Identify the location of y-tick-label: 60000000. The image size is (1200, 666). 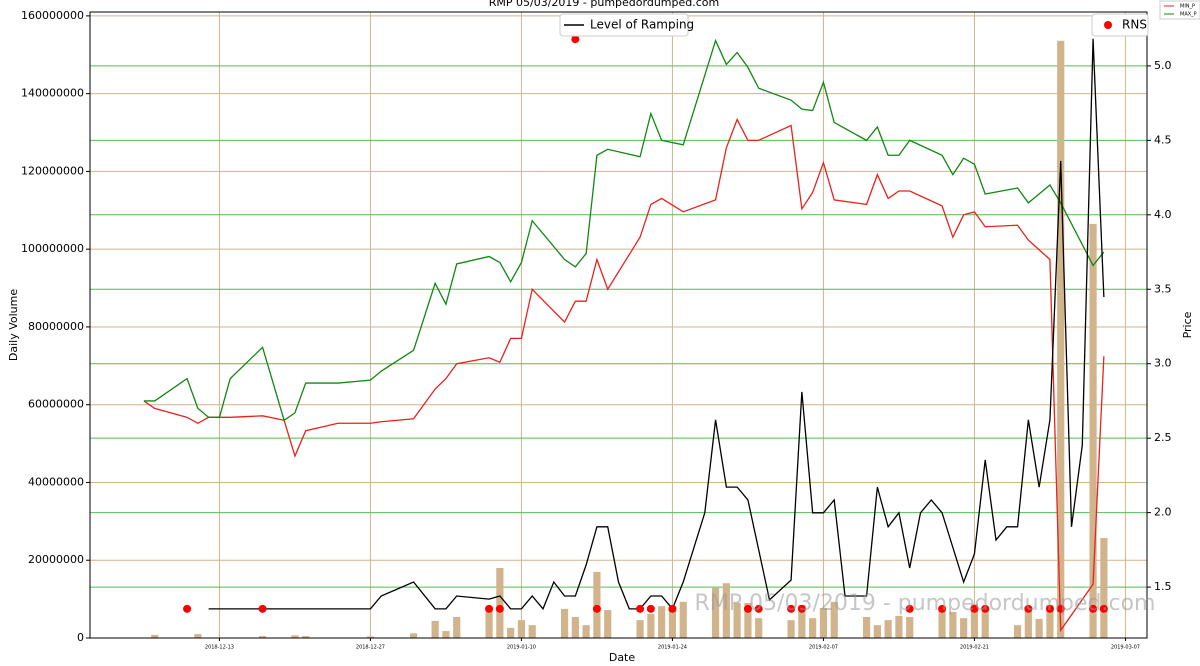
(56, 404).